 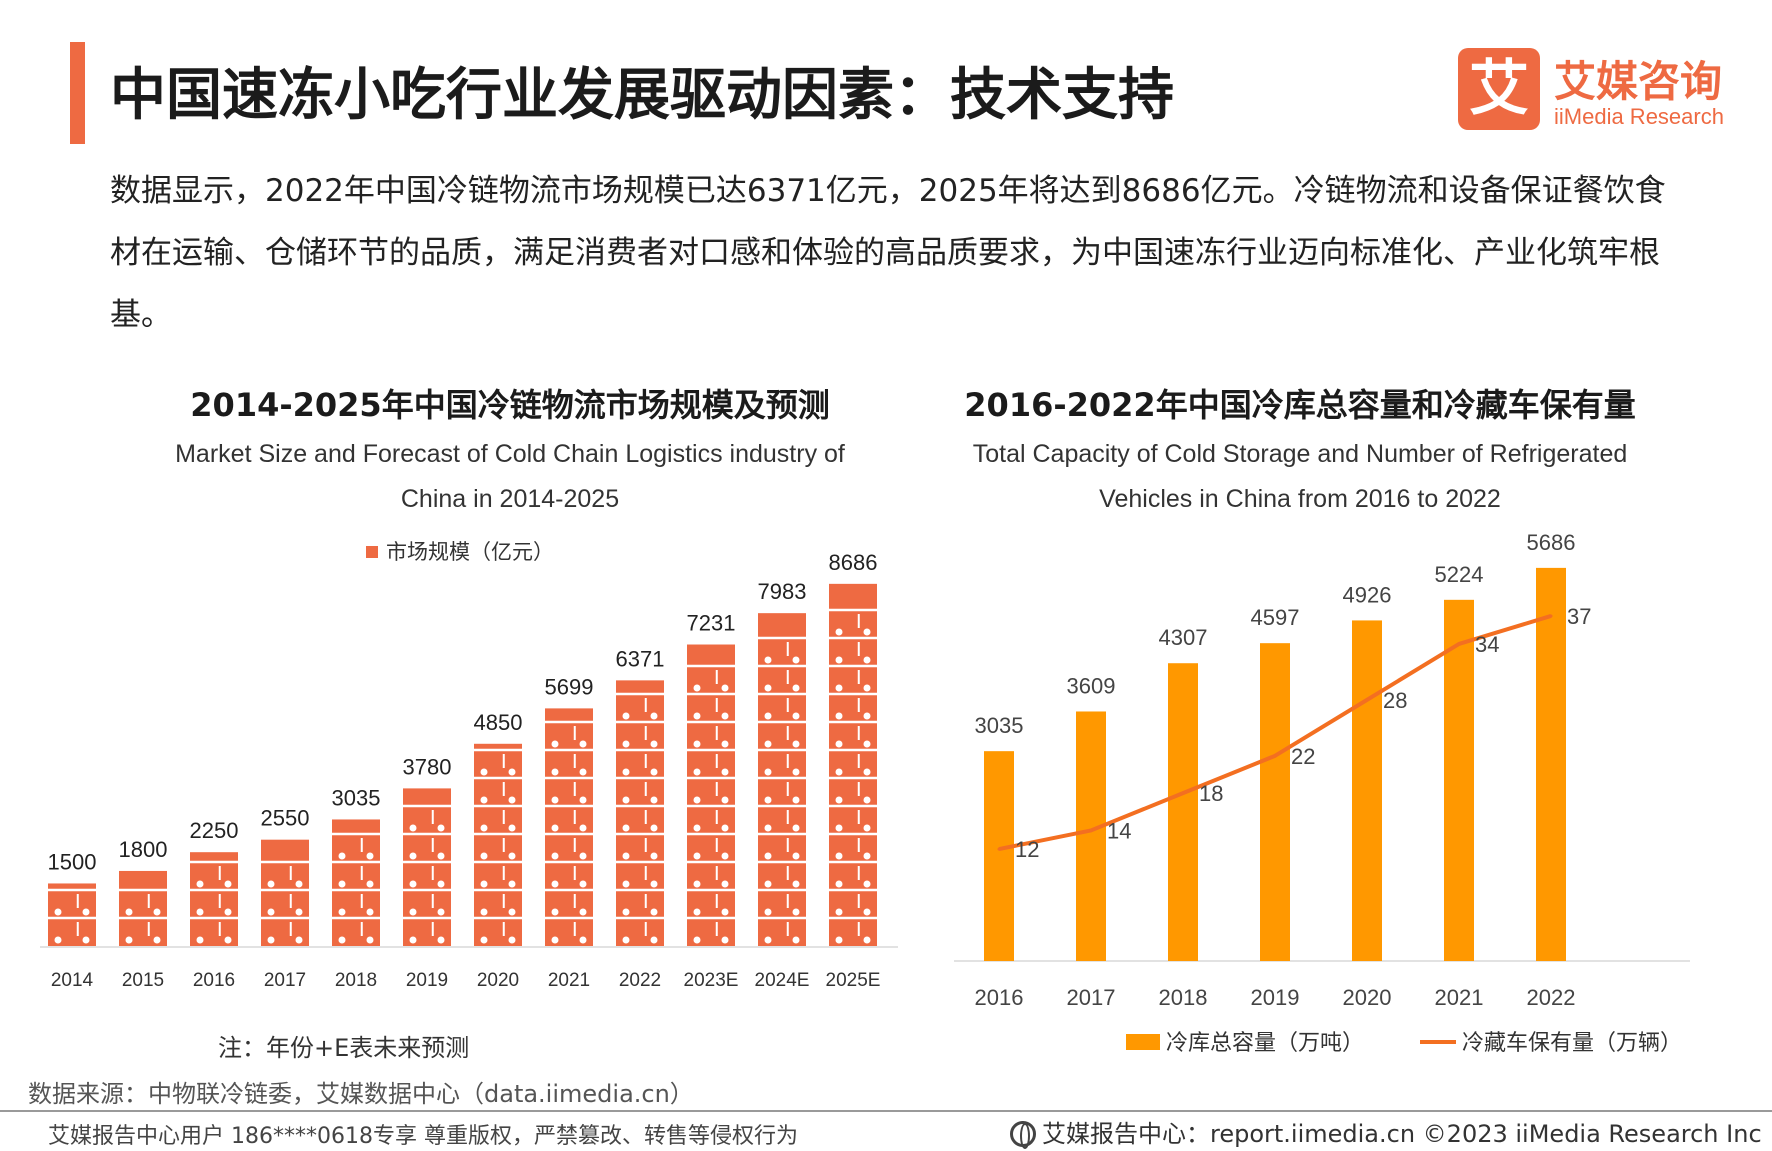 What do you see at coordinates (1119, 830) in the screenshot?
I see `chart2-line-label-2017: 14` at bounding box center [1119, 830].